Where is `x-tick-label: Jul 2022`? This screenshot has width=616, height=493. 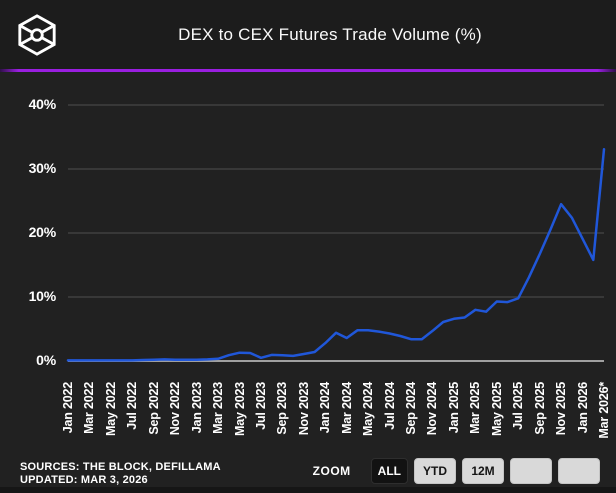 x-tick-label: Jul 2022 is located at coordinates (132, 406).